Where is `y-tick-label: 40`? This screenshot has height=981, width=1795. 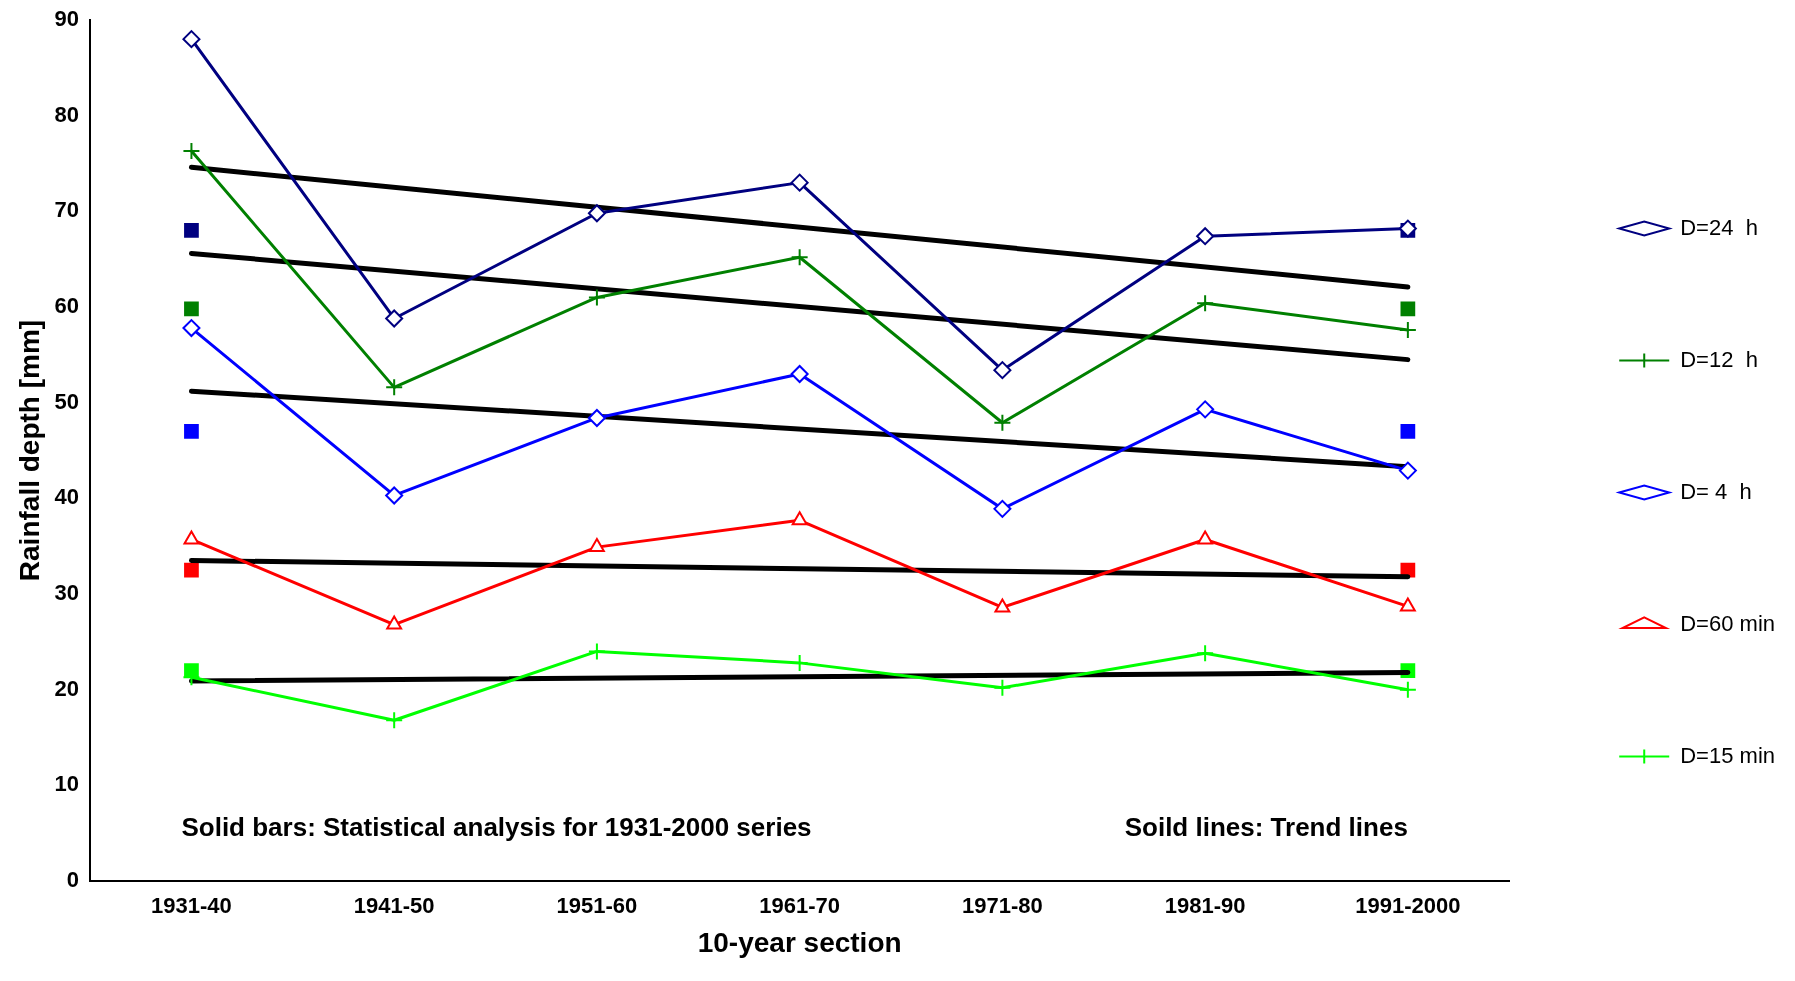
y-tick-label: 40 is located at coordinates (67, 497).